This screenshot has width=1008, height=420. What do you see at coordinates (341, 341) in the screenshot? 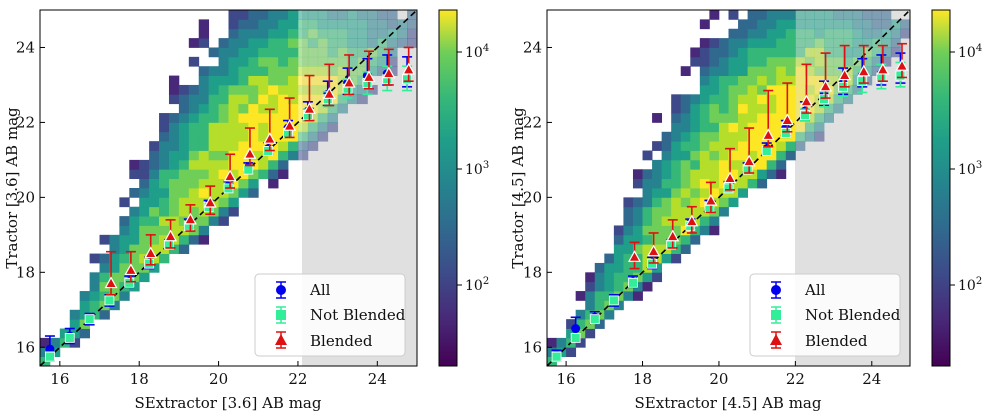
I see `legend-label-blended: Blended` at bounding box center [341, 341].